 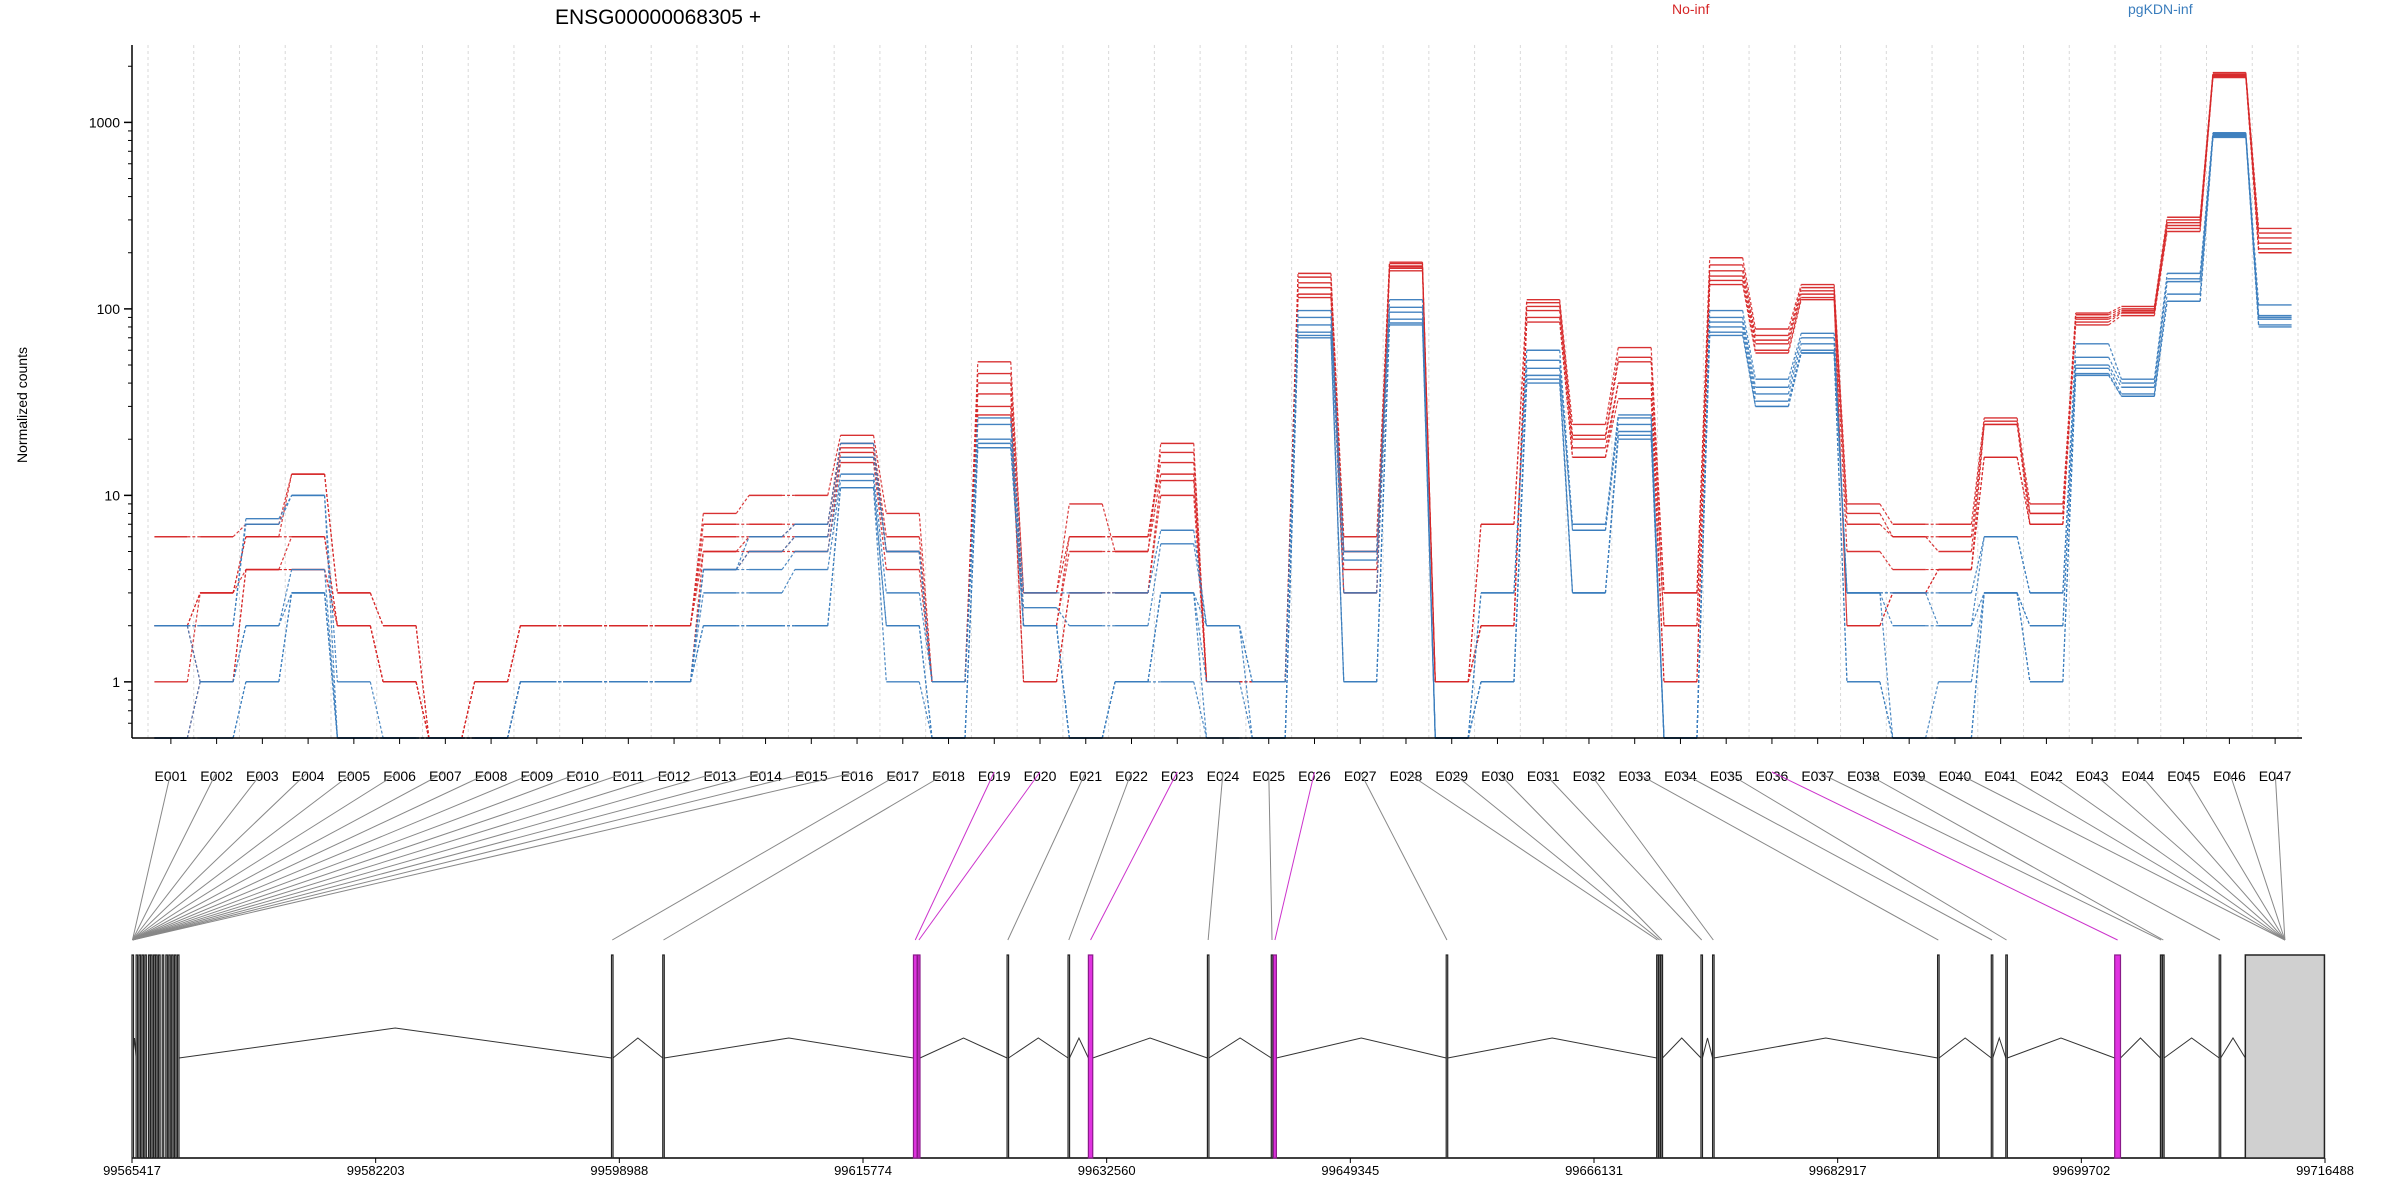 What do you see at coordinates (994, 776) in the screenshot?
I see `exon-label: E019` at bounding box center [994, 776].